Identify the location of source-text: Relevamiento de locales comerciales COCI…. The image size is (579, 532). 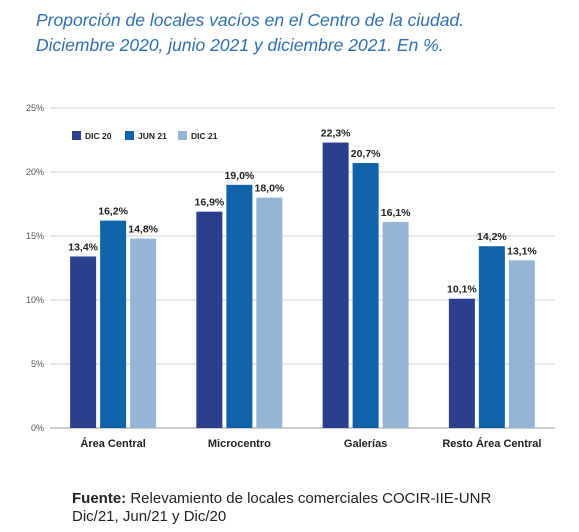
(309, 498).